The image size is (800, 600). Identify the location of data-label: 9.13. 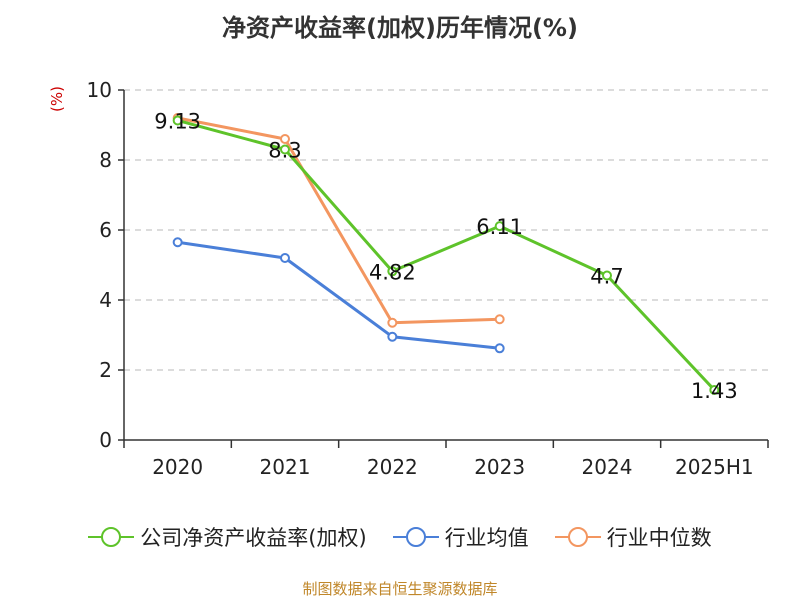
(177, 121).